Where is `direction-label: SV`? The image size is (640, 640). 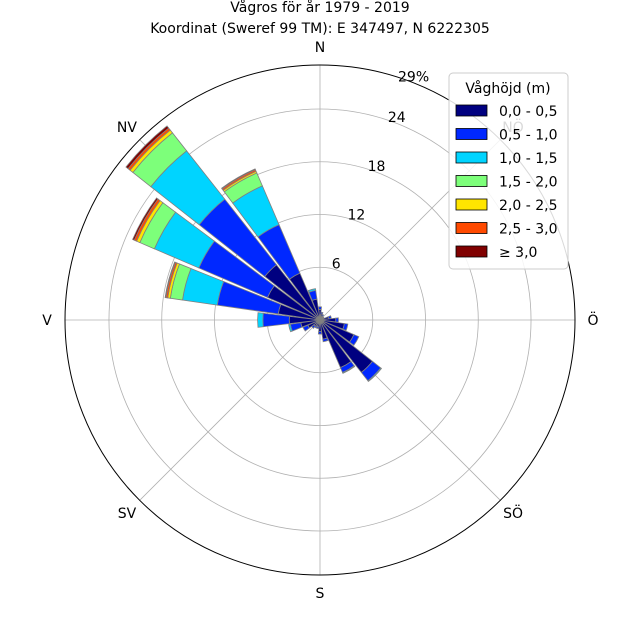 direction-label: SV is located at coordinates (127, 514).